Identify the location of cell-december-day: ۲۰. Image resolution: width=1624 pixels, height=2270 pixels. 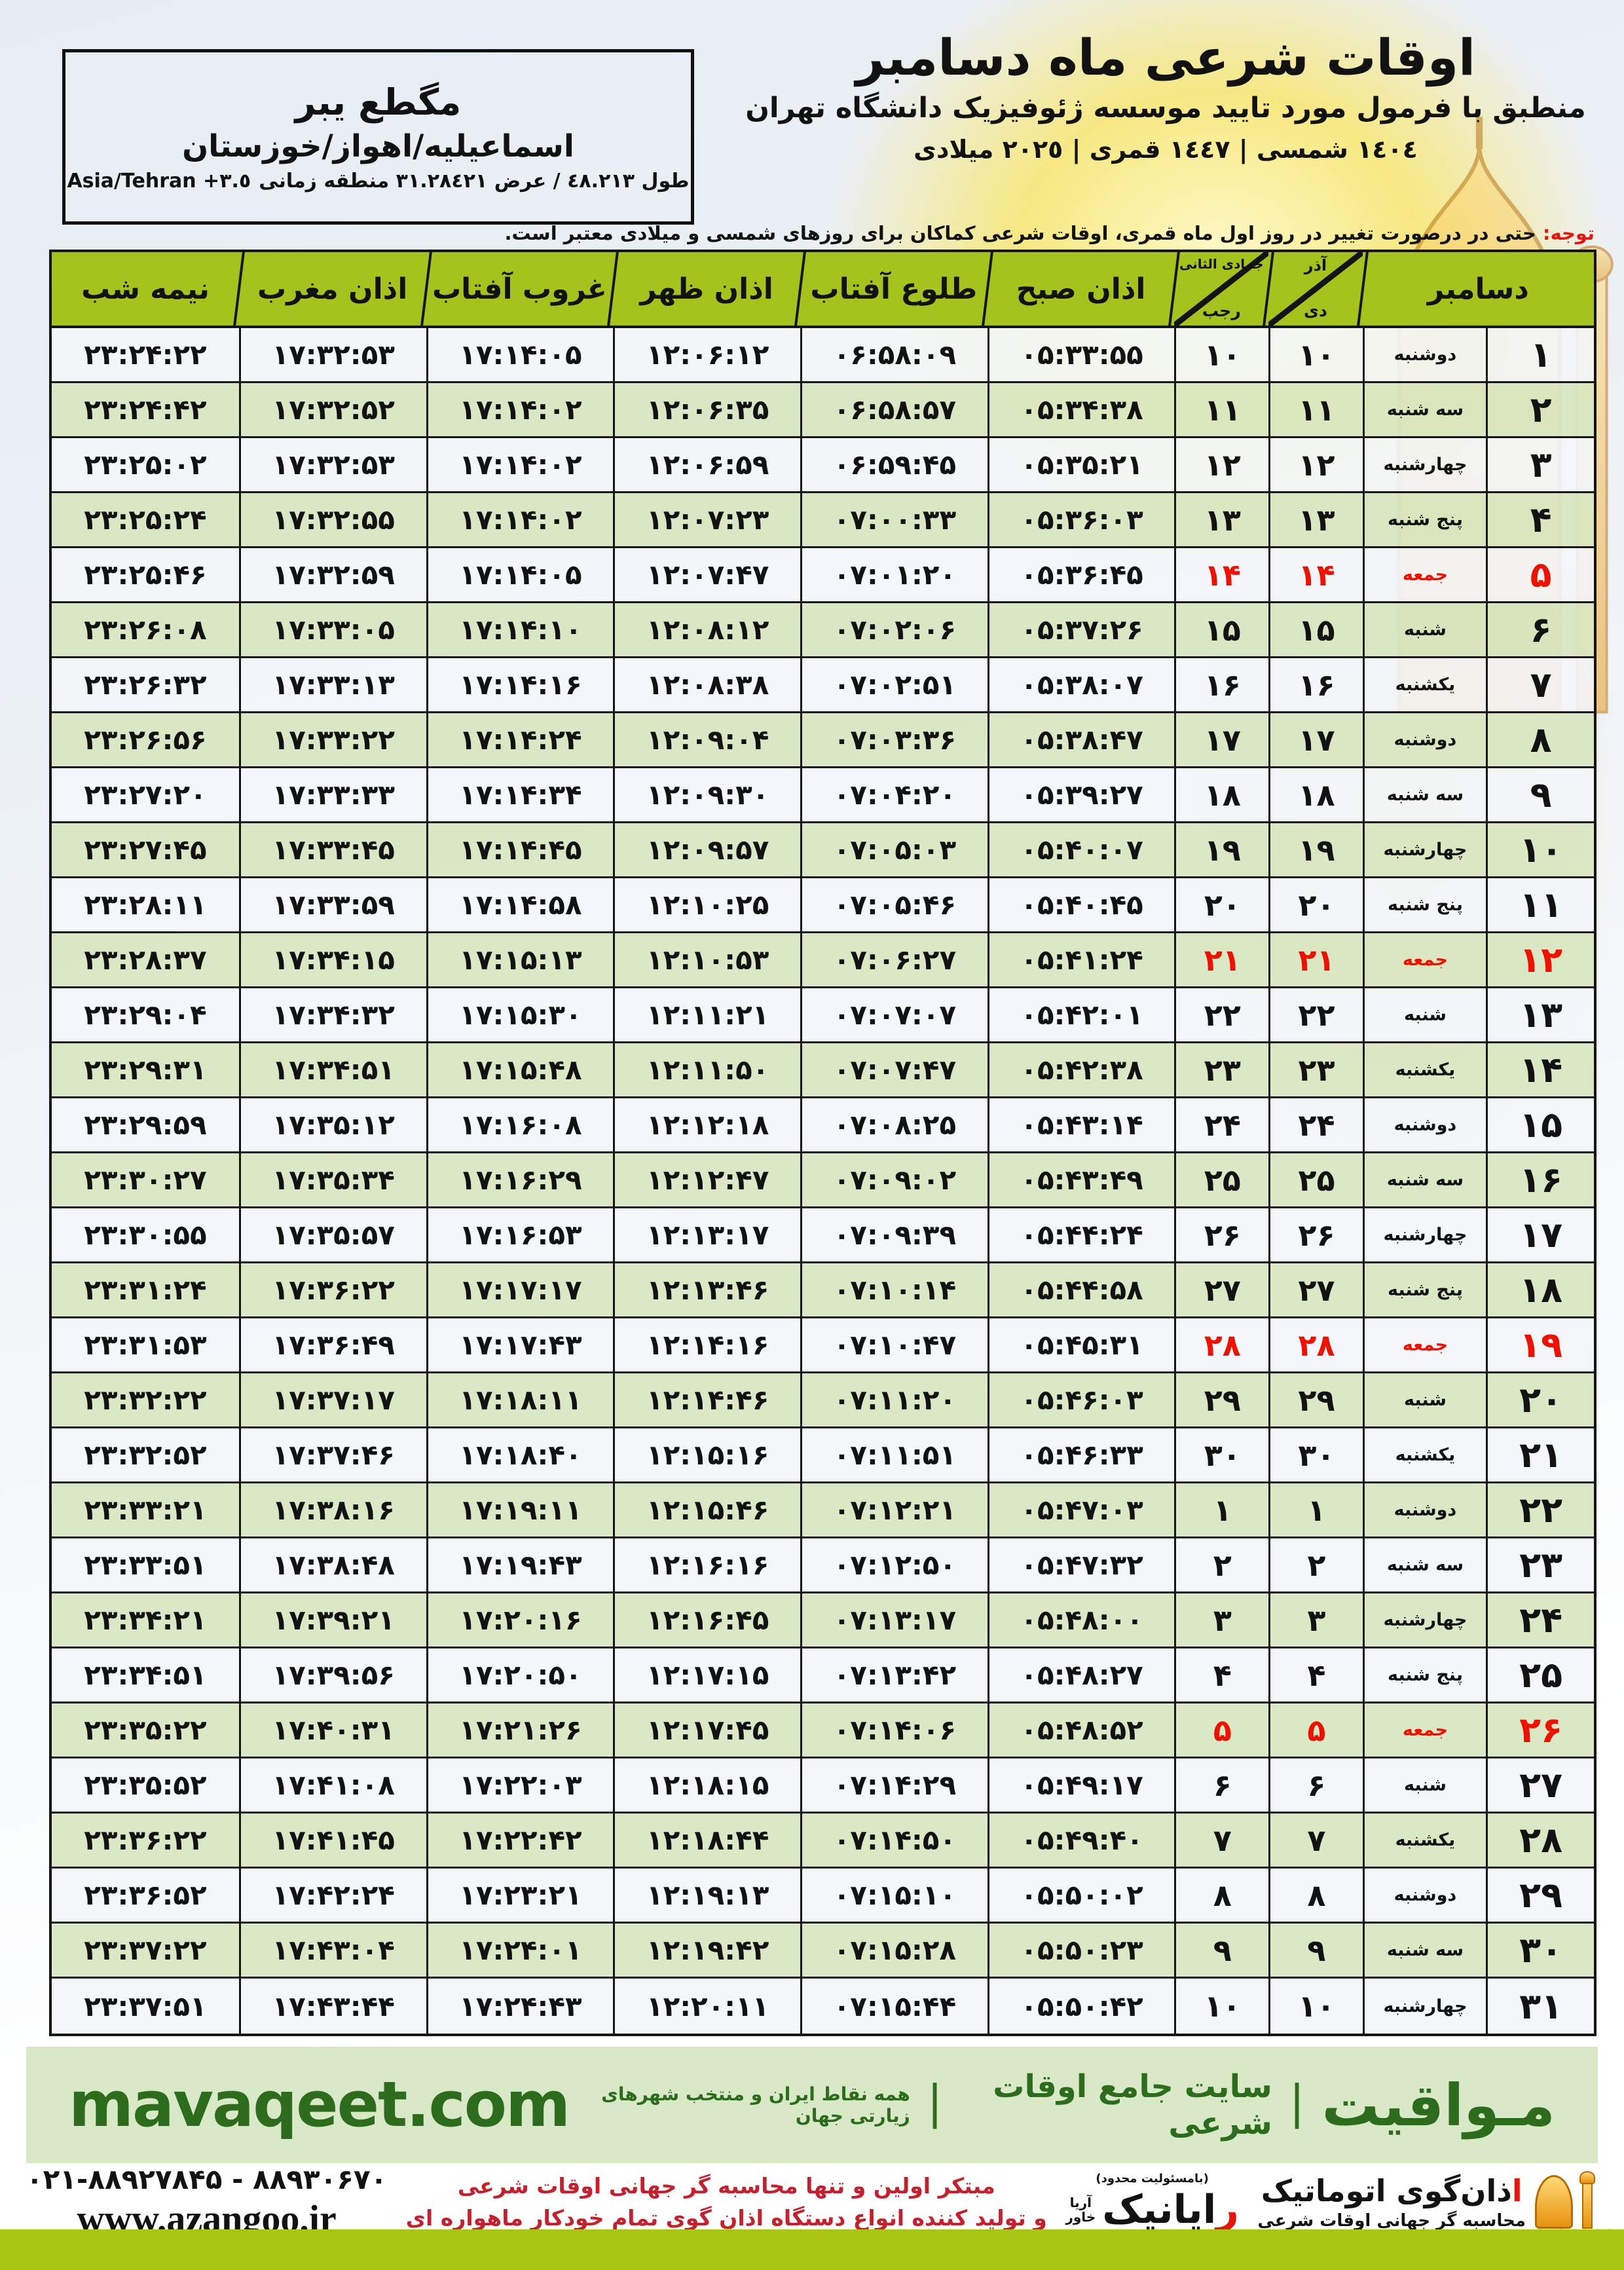
(1540, 1399).